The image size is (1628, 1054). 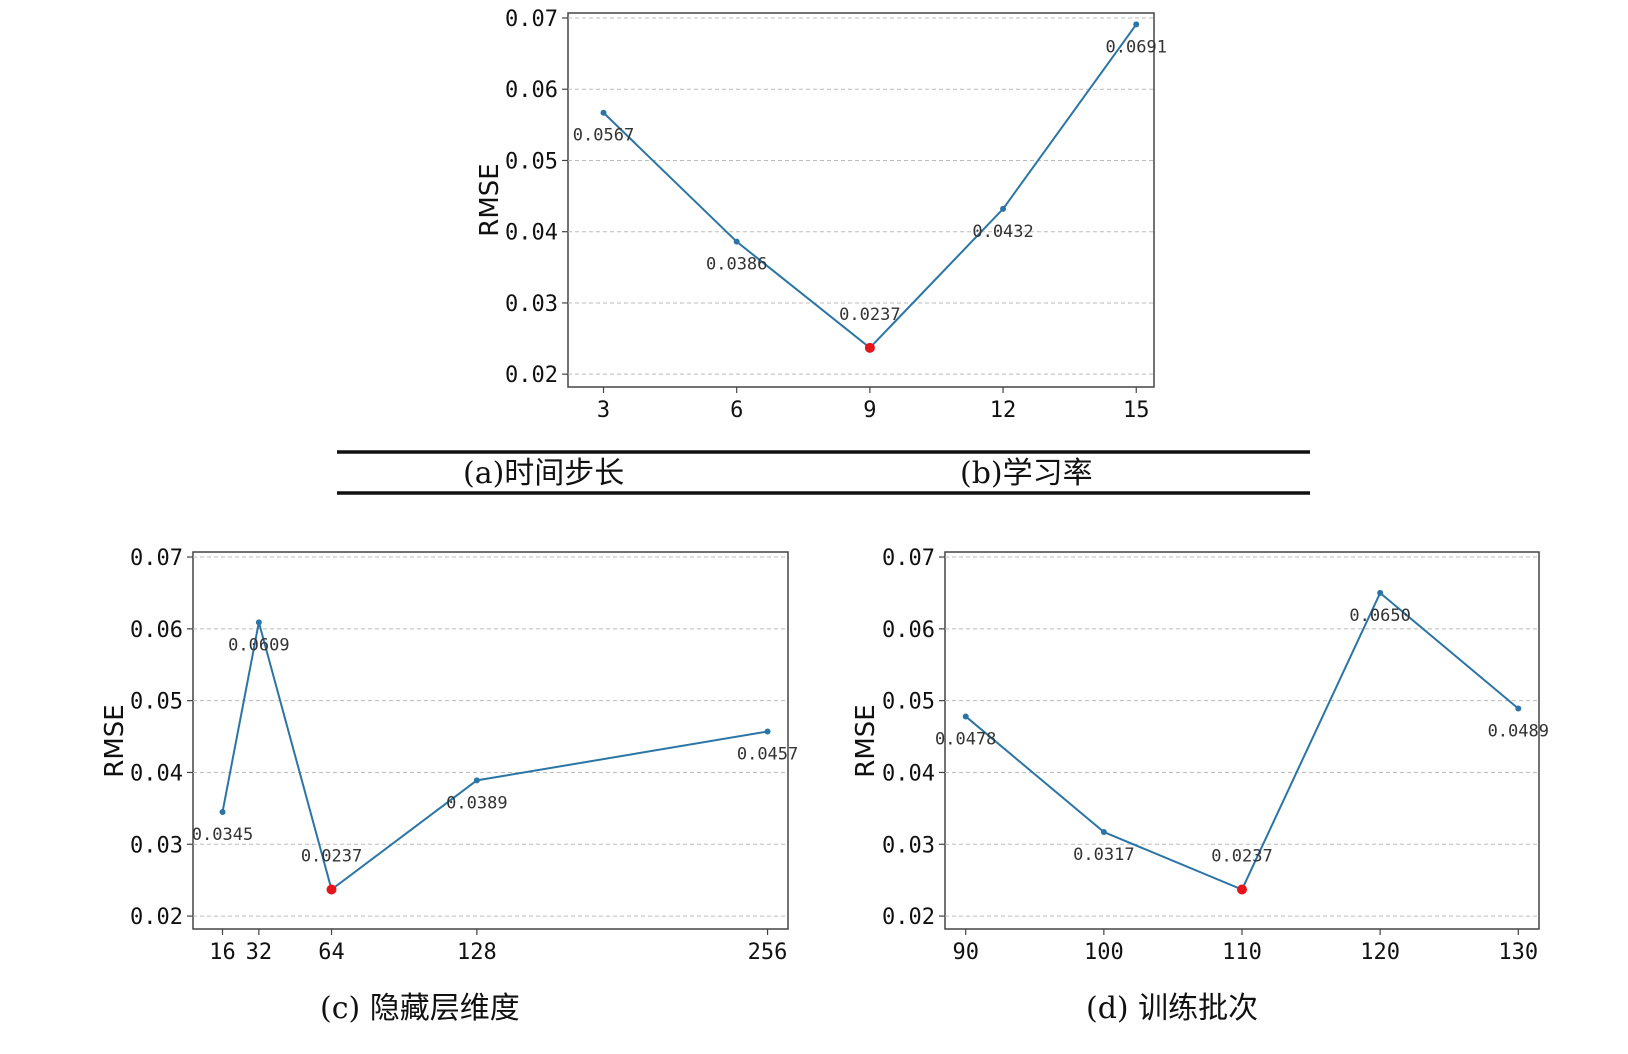 What do you see at coordinates (1172, 1008) in the screenshot?
I see `caption-d: (d) 训练批次` at bounding box center [1172, 1008].